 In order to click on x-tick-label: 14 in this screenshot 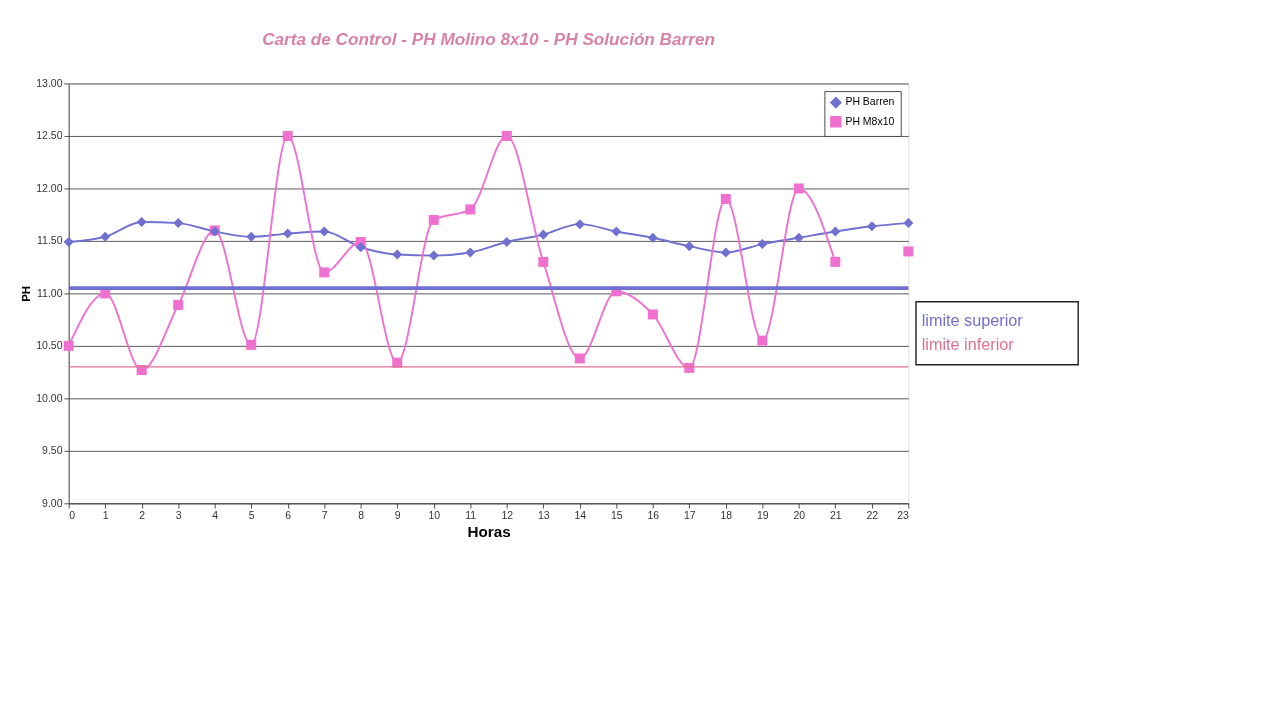, I will do `click(580, 516)`.